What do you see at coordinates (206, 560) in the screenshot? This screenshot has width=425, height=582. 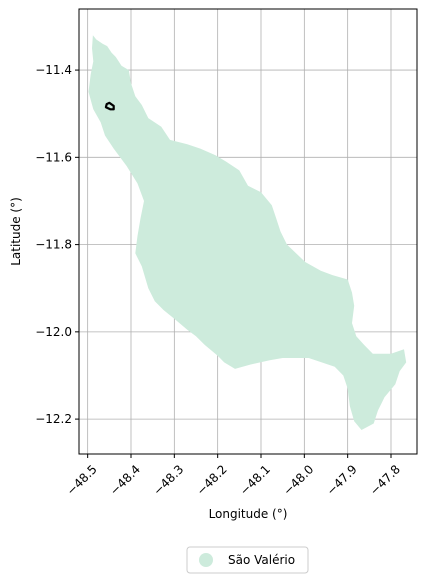 I see `legend-swatch` at bounding box center [206, 560].